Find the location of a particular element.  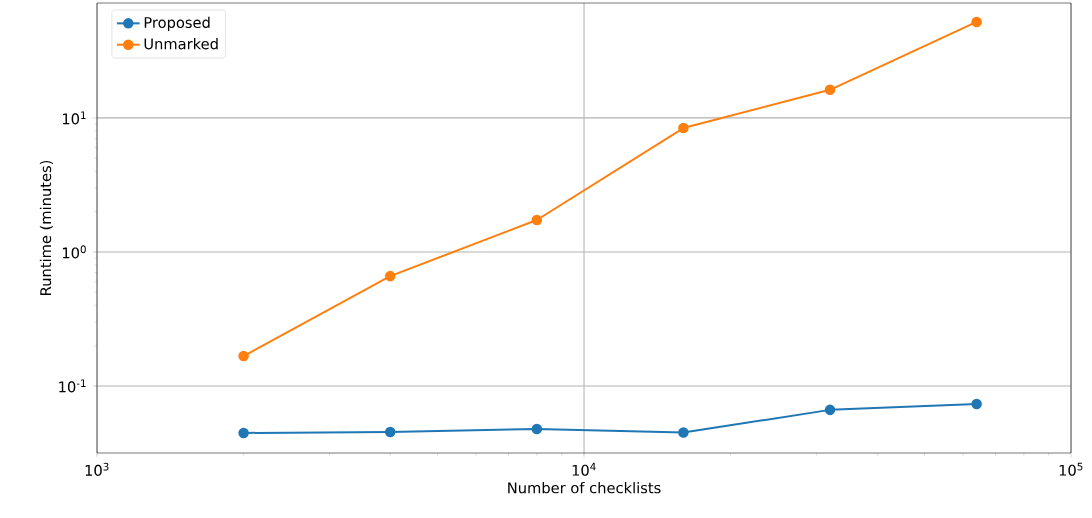

x-tick-label: 10$^{3}$ is located at coordinates (97, 469).